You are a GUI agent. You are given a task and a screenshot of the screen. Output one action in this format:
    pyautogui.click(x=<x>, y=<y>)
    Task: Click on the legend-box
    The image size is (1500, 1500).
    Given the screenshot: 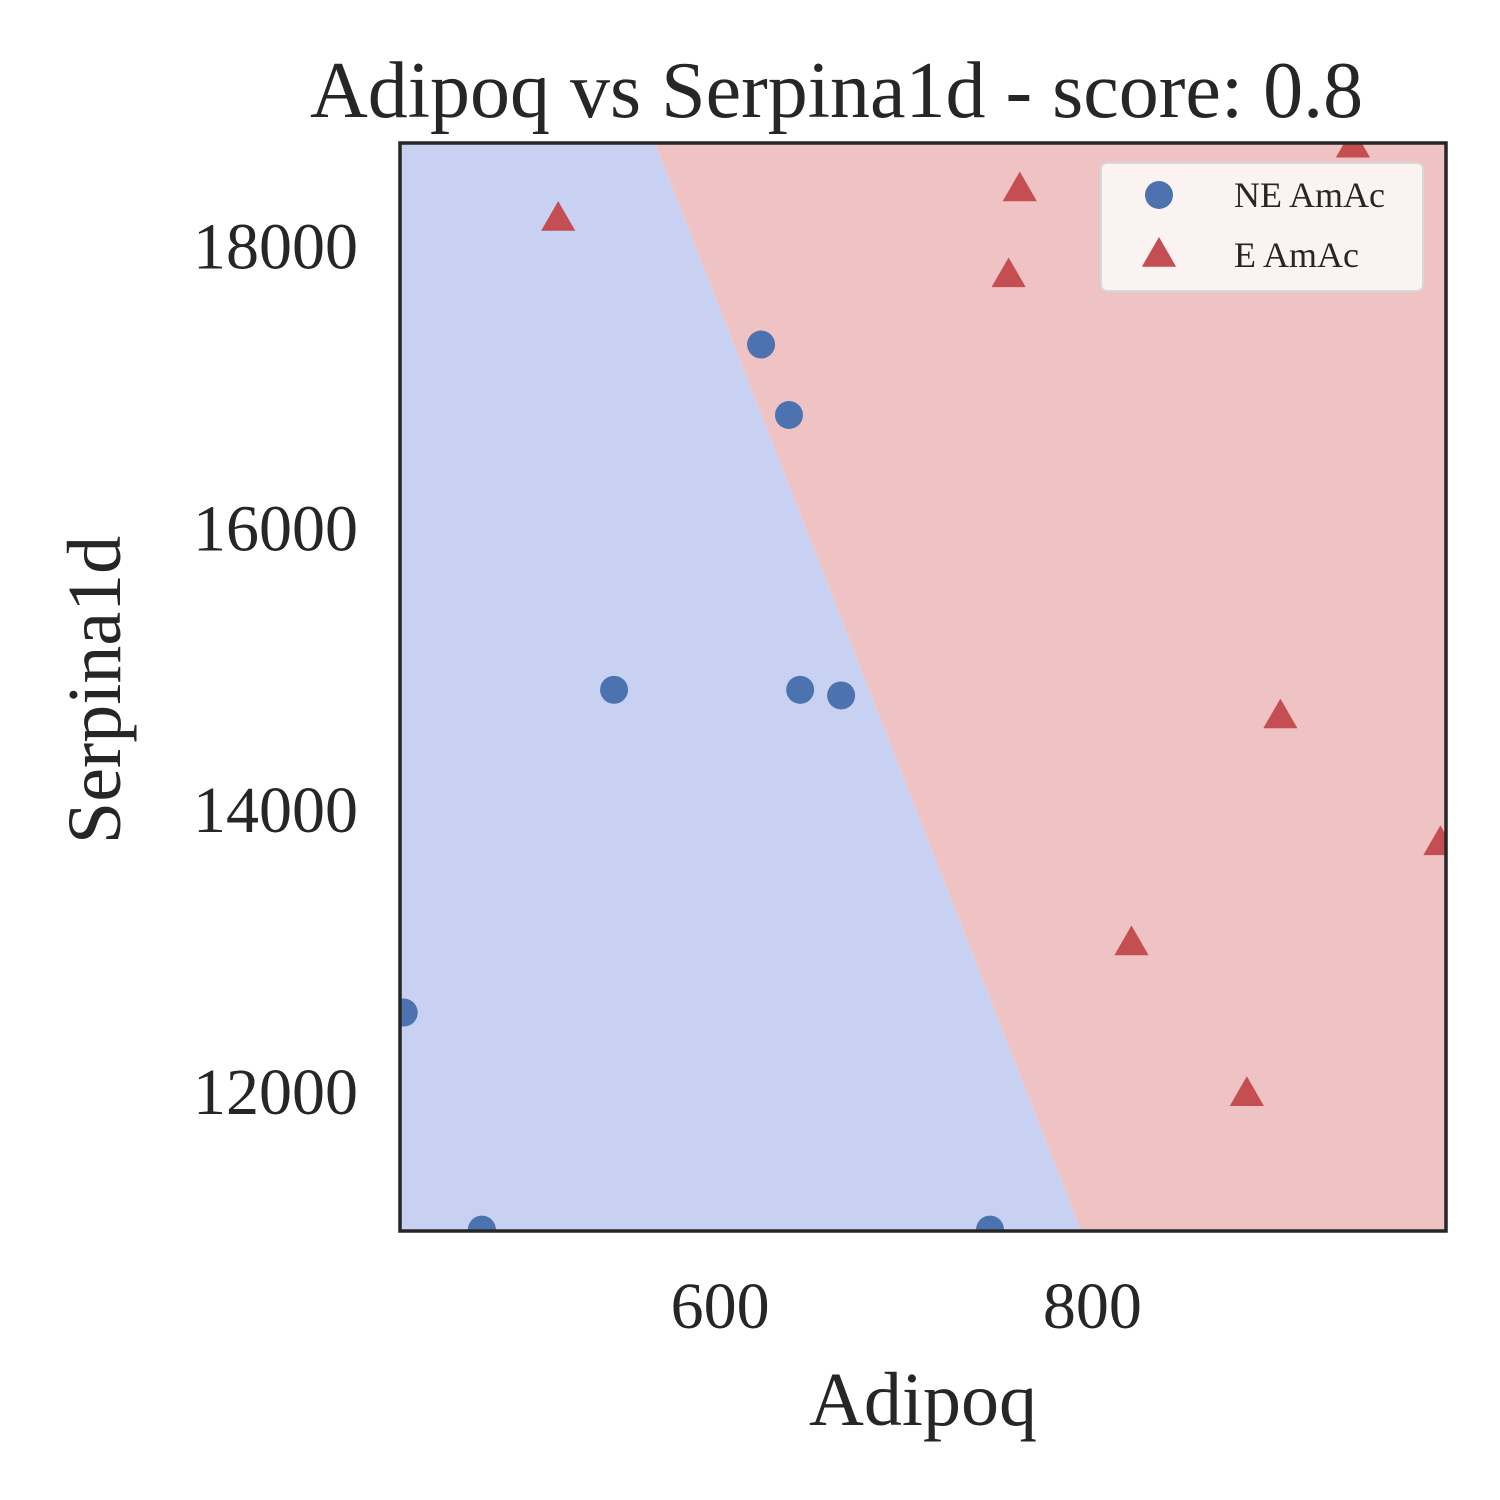 What is the action you would take?
    pyautogui.click(x=1262, y=227)
    